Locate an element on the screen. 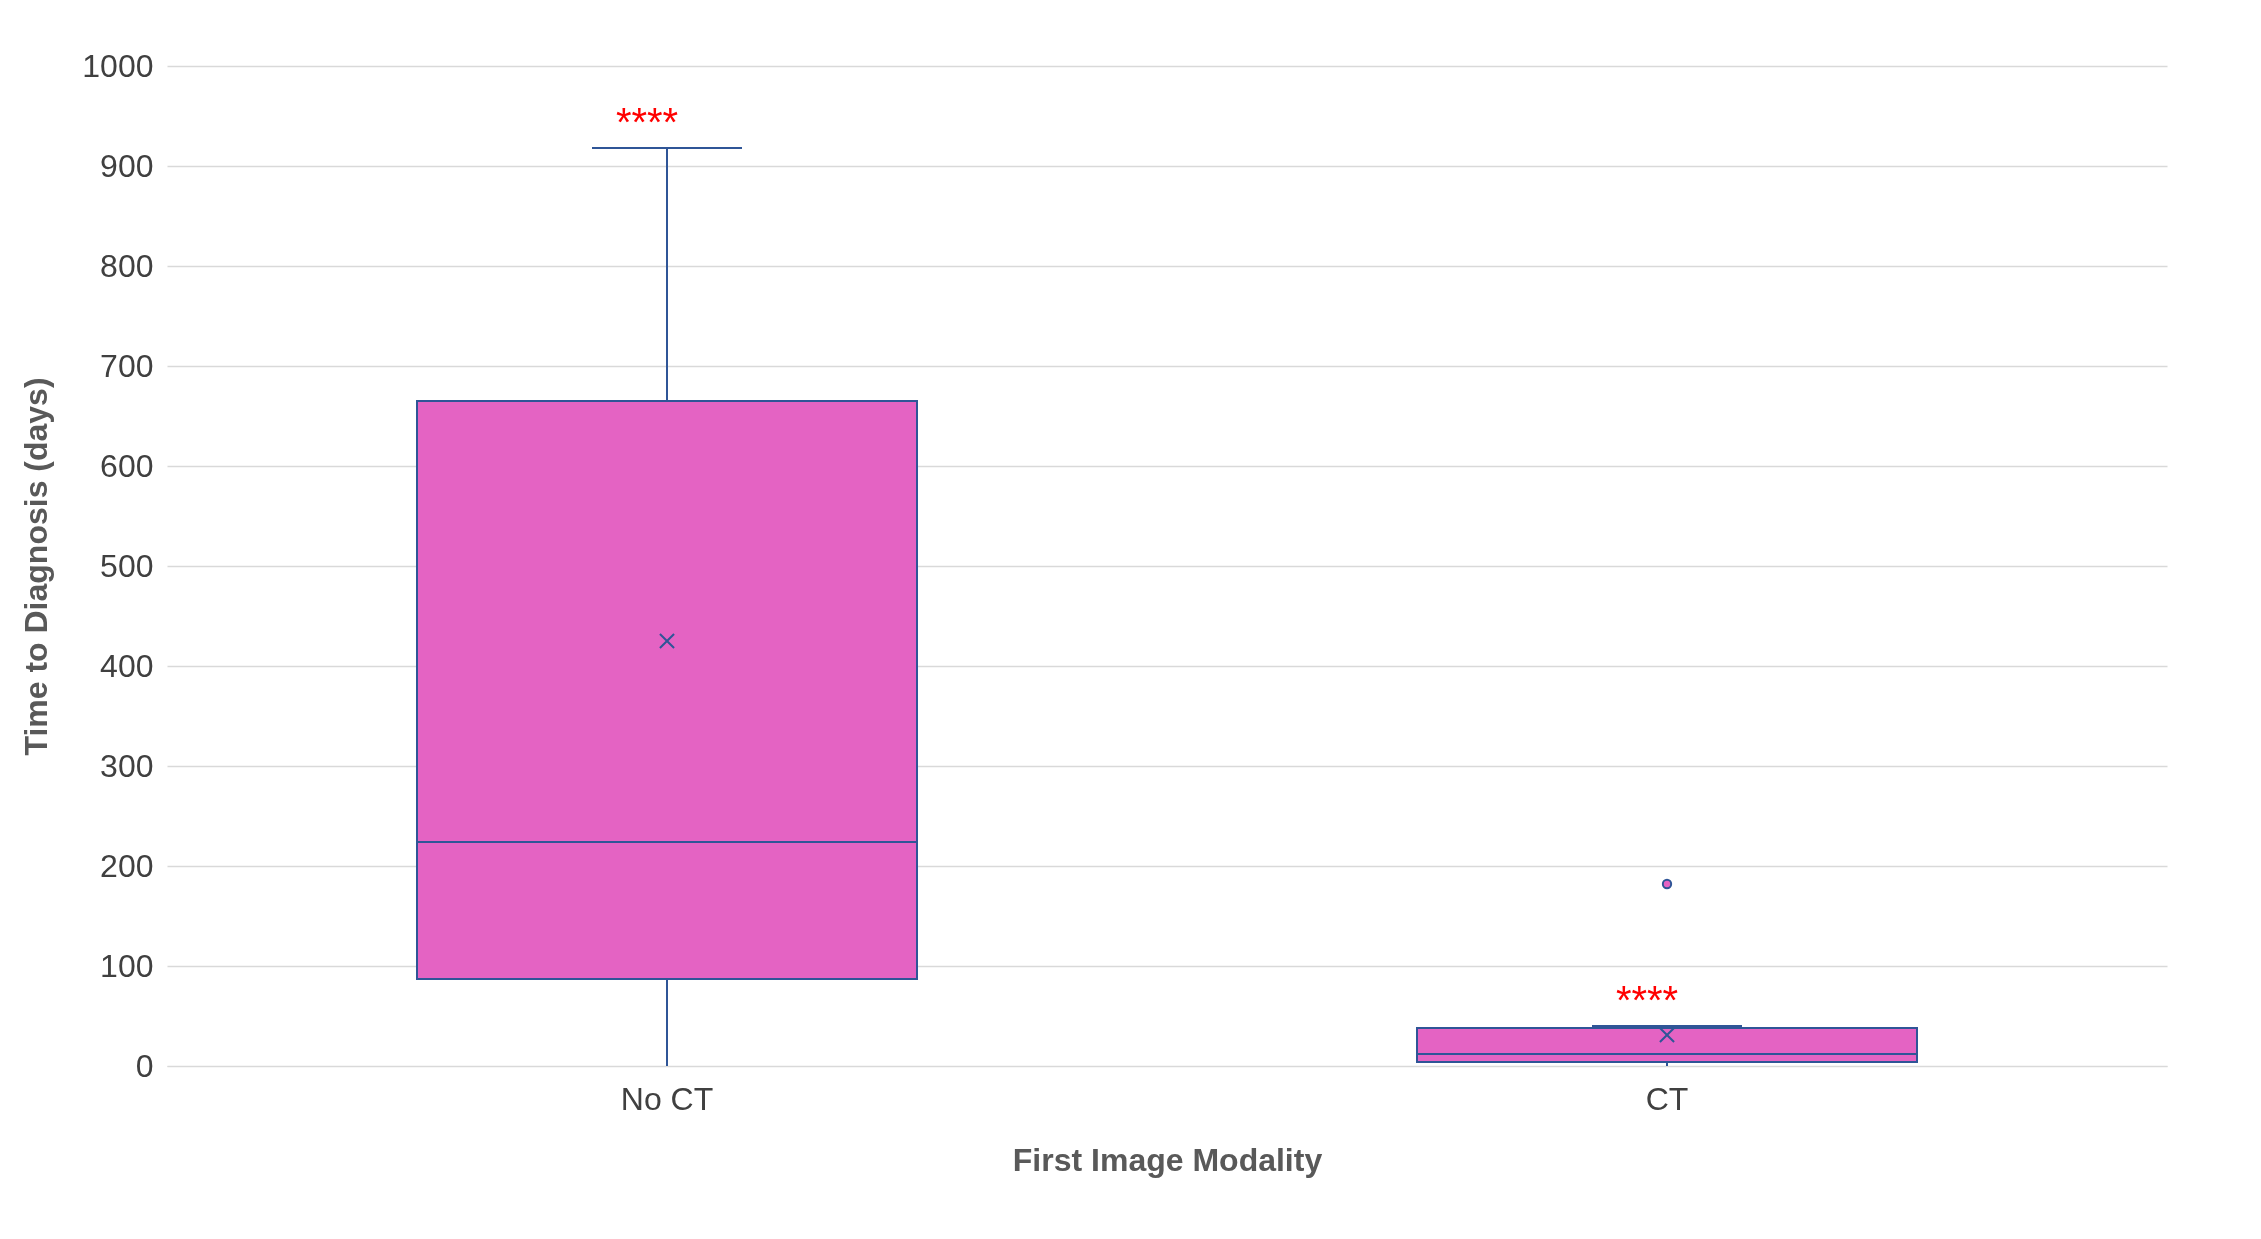 This screenshot has width=2261, height=1239. y-tick-label: 100 is located at coordinates (127, 965).